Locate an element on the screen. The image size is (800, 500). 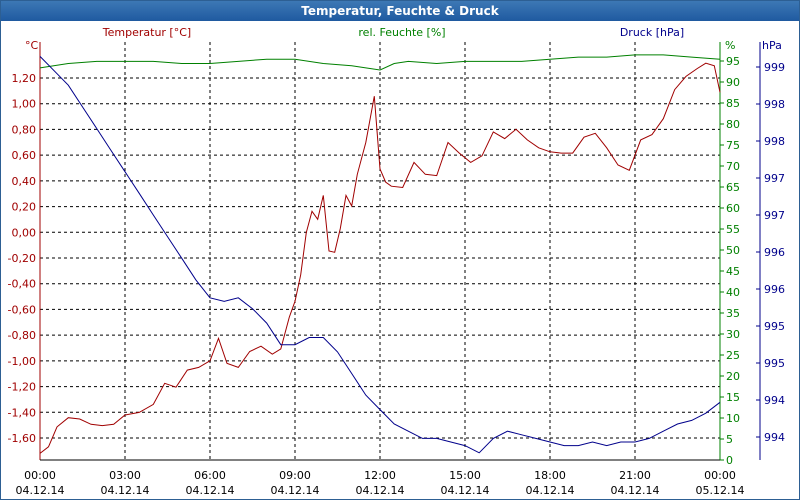
humidity-tick-label: 35 is located at coordinates (733, 313).